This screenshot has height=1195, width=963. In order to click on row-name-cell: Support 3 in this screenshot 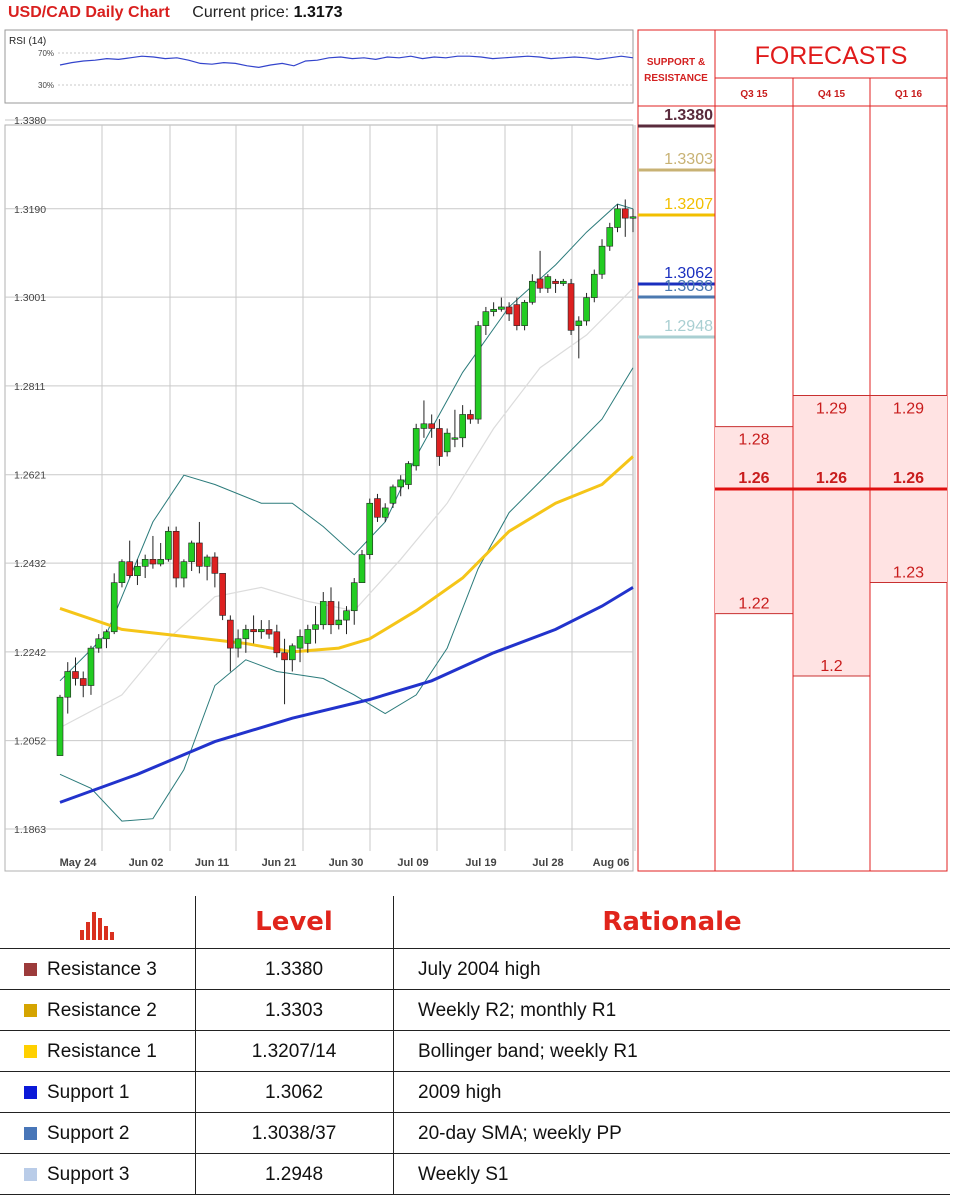, I will do `click(109, 1174)`.